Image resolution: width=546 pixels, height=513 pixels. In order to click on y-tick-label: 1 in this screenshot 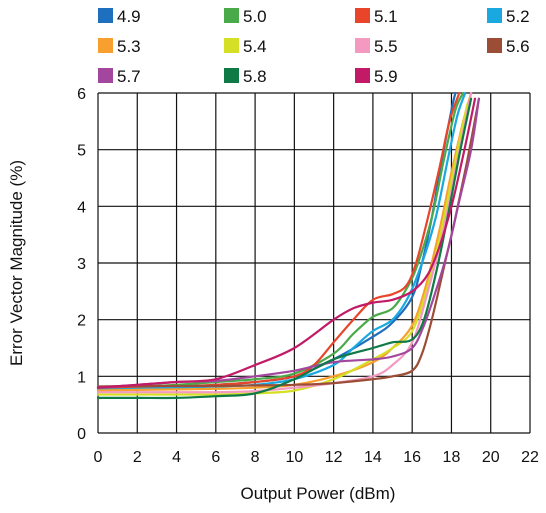, I will do `click(81, 377)`.